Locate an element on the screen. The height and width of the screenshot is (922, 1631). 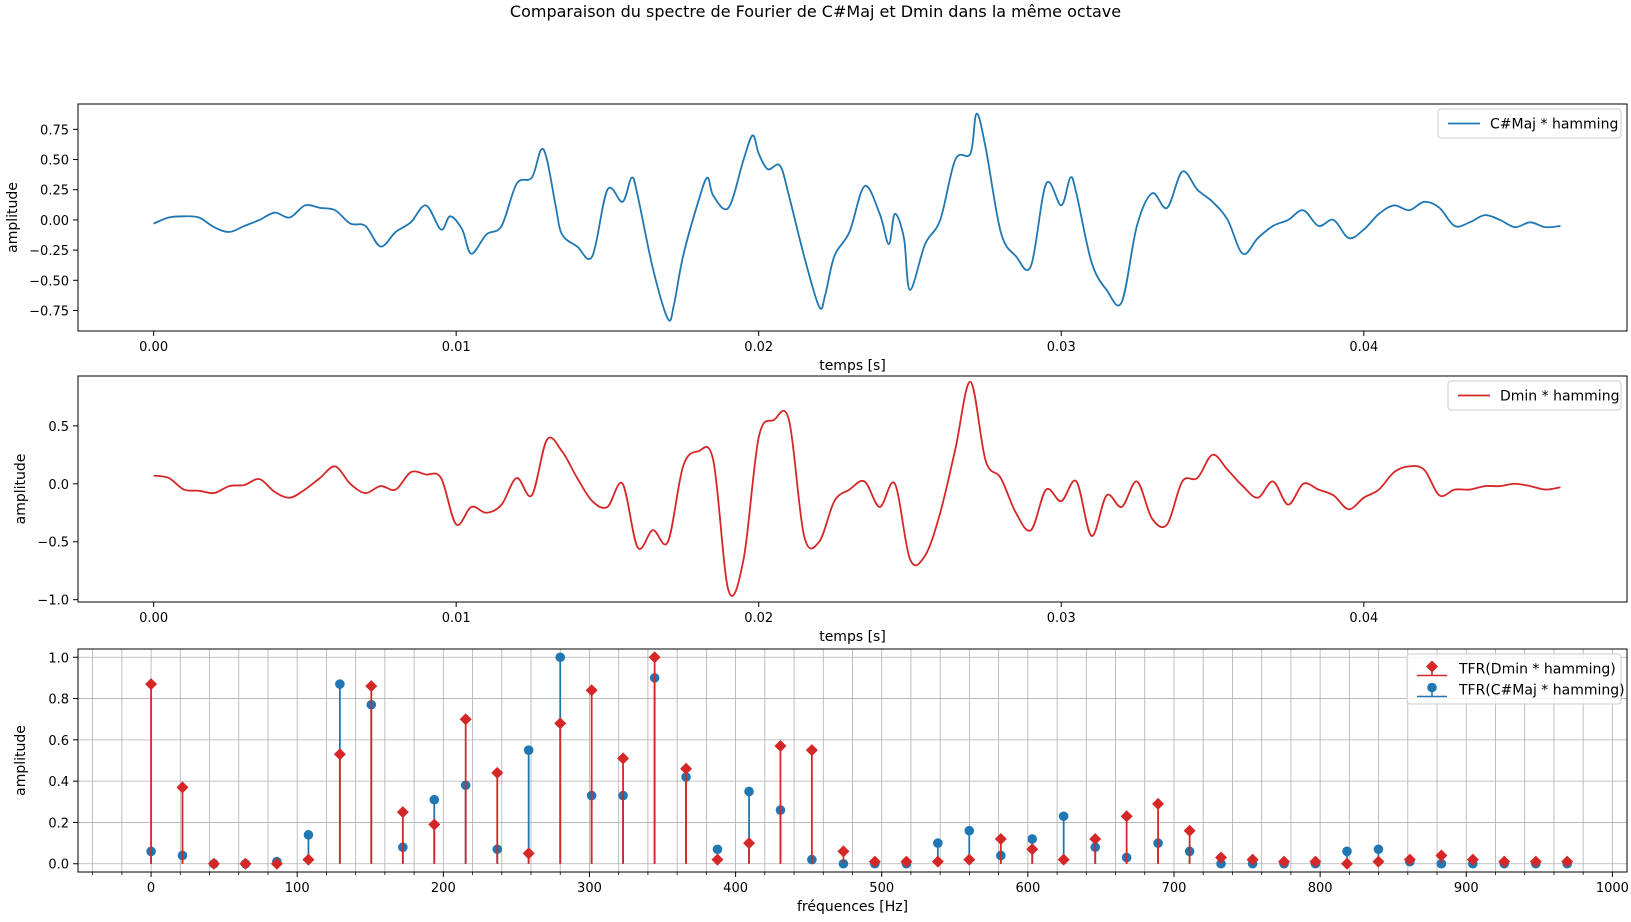
plot1-xtick-label: 0.02 is located at coordinates (758, 347).